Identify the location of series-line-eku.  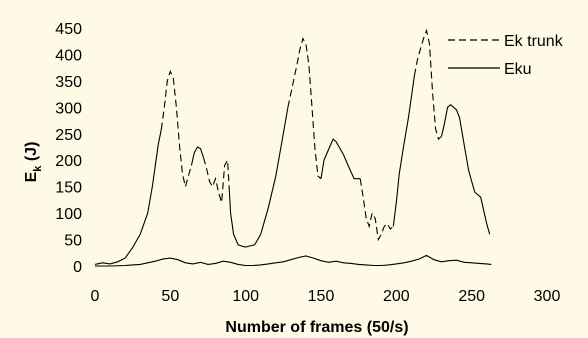
(293, 260).